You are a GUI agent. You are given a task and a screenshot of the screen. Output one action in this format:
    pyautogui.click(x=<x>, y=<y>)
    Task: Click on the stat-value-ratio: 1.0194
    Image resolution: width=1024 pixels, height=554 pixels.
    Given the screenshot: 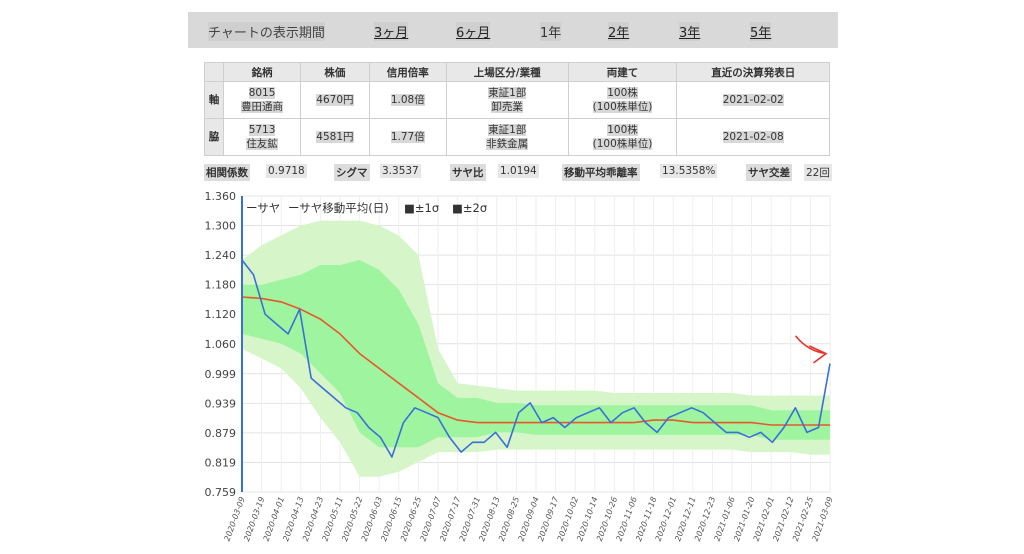 What is the action you would take?
    pyautogui.click(x=518, y=171)
    